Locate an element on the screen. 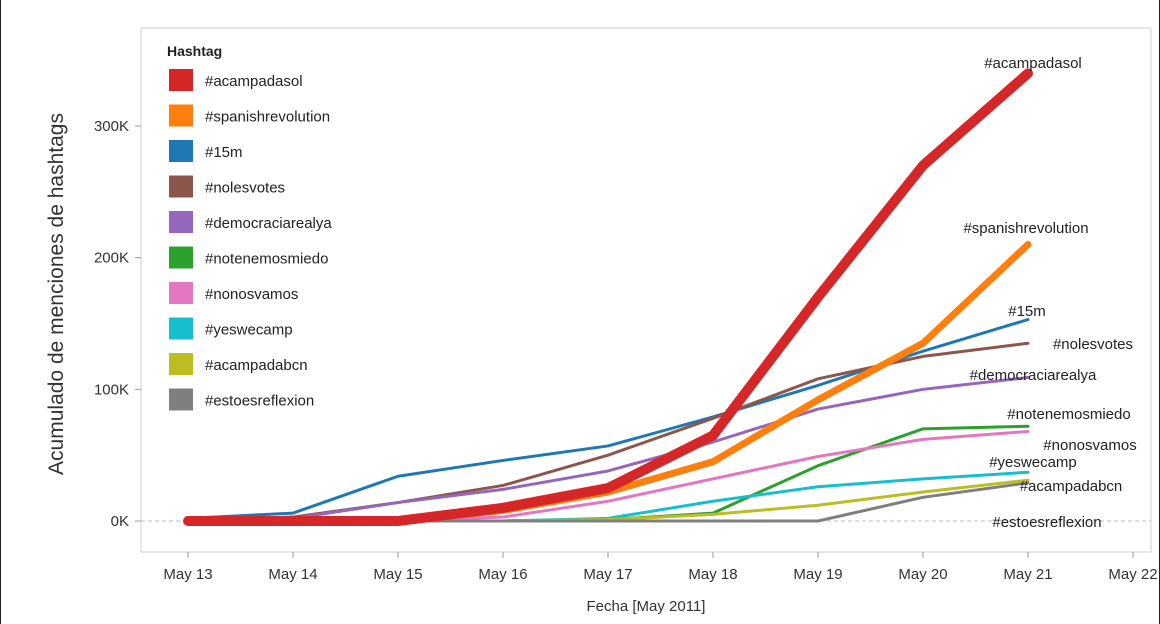 This screenshot has height=624, width=1160. legend-label: #estoesreflexion is located at coordinates (259, 401).